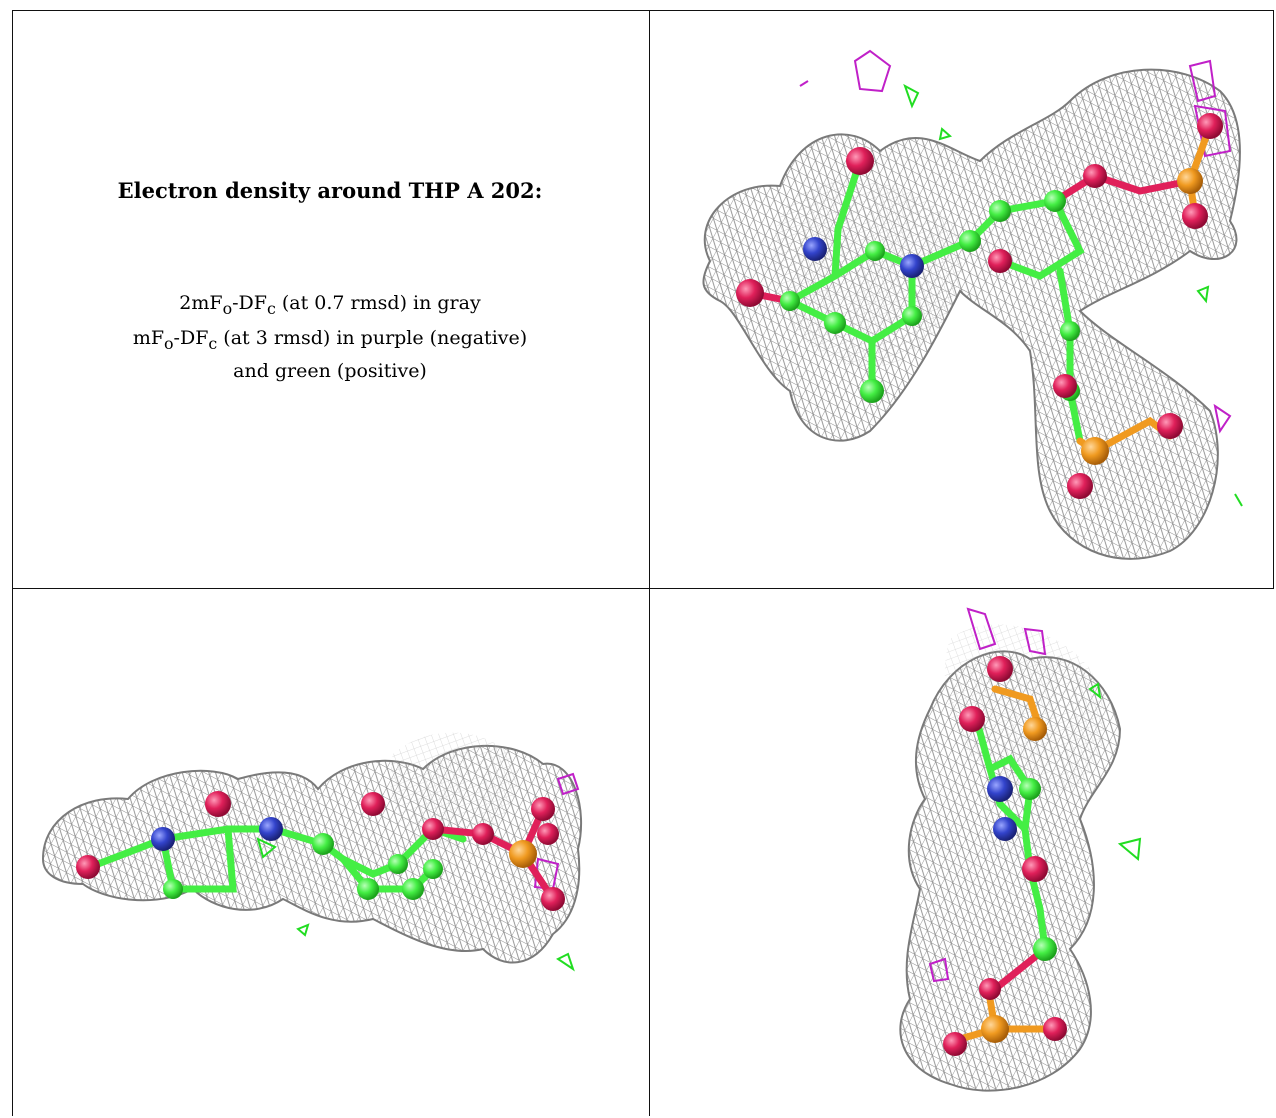 The width and height of the screenshot is (1276, 1118). I want to click on grid-line-right, so click(1273, 299).